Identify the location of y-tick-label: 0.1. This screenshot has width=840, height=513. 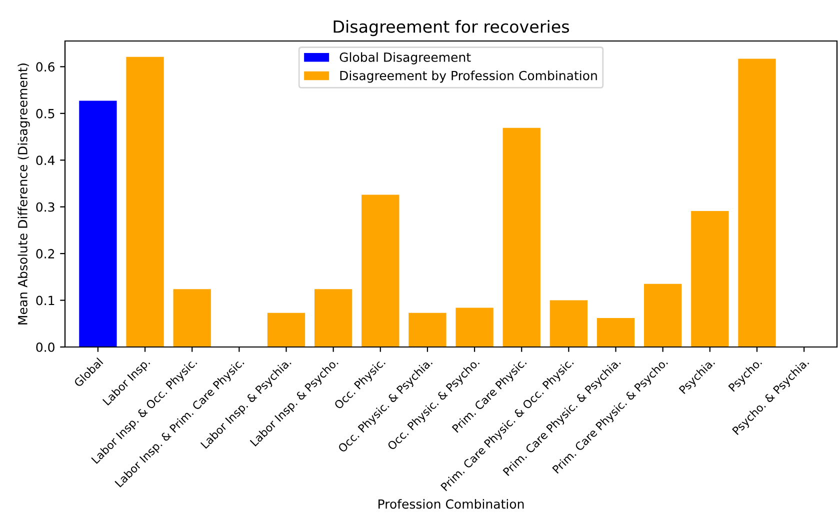
(45, 301).